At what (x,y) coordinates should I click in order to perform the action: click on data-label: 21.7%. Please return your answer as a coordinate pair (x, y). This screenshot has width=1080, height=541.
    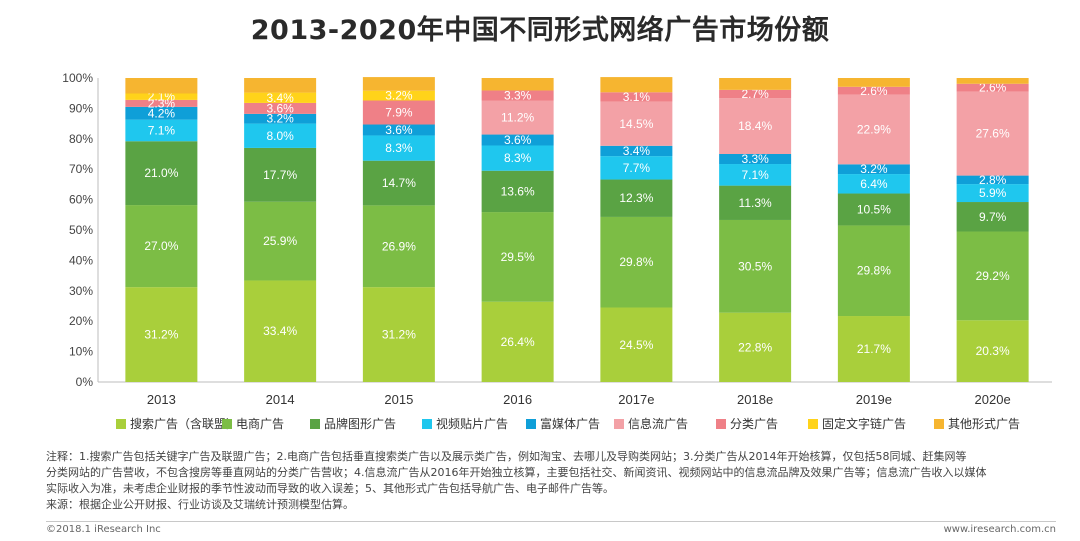
    Looking at the image, I should click on (874, 349).